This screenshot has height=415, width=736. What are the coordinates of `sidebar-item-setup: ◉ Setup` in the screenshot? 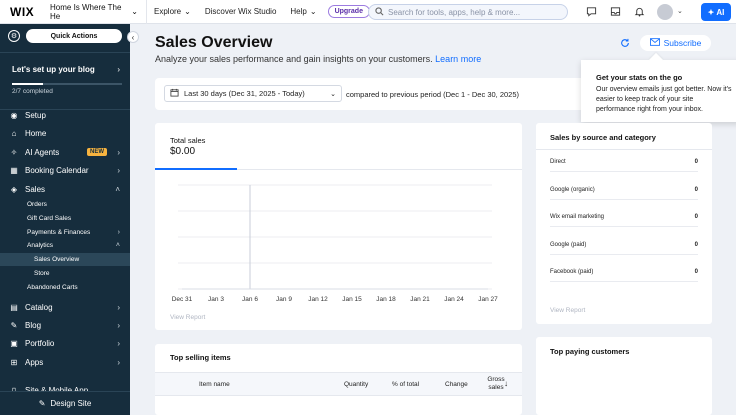 It's located at (65, 115).